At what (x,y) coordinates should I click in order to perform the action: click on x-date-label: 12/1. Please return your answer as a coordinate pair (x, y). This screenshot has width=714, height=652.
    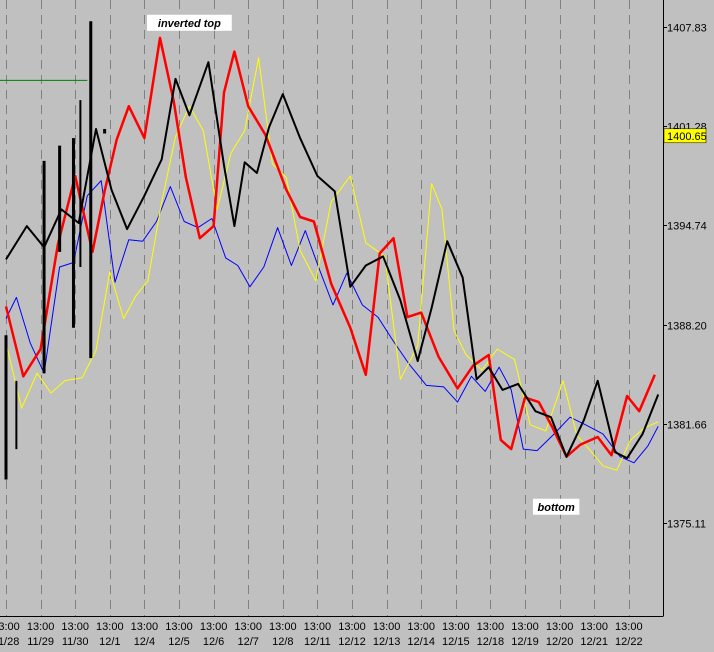
    Looking at the image, I should click on (109, 642).